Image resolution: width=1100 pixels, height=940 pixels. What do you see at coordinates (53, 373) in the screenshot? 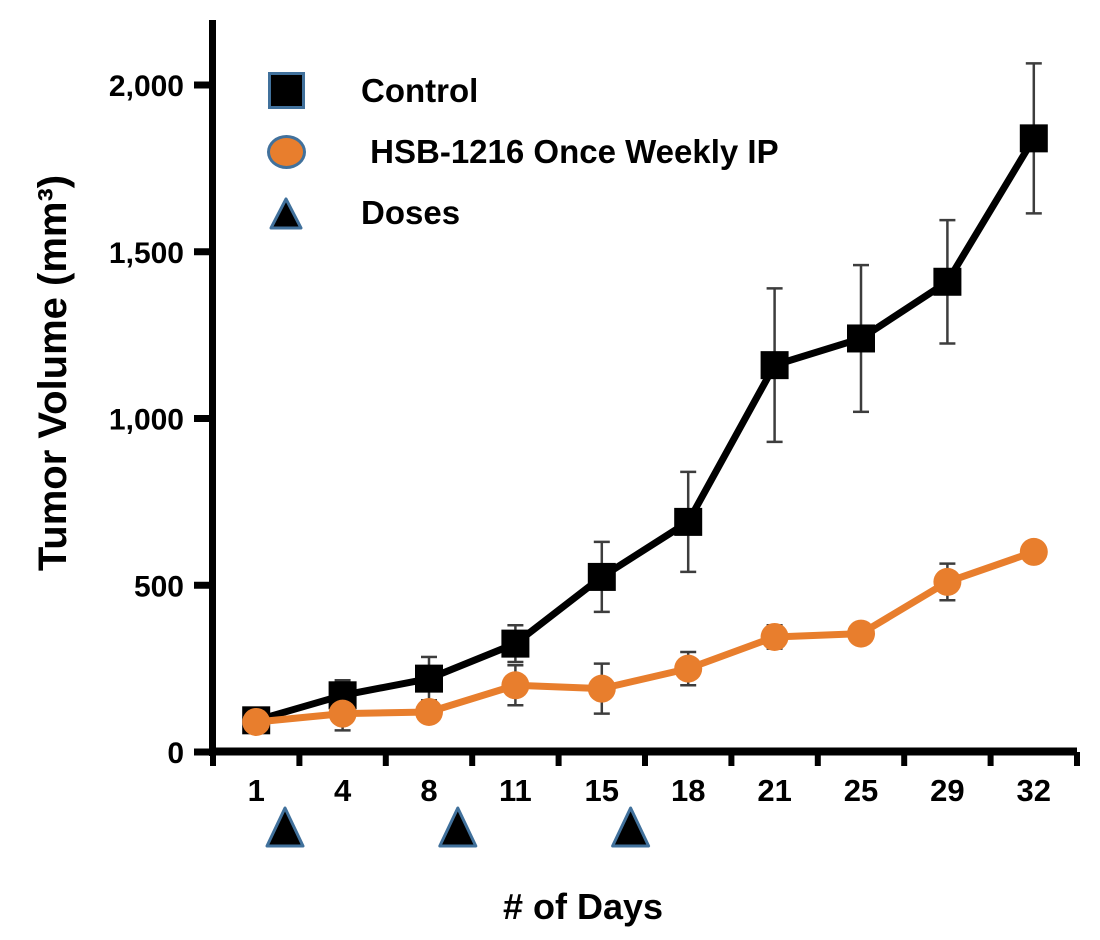
I see `y-axis-title: Tumor Volume (mm³)` at bounding box center [53, 373].